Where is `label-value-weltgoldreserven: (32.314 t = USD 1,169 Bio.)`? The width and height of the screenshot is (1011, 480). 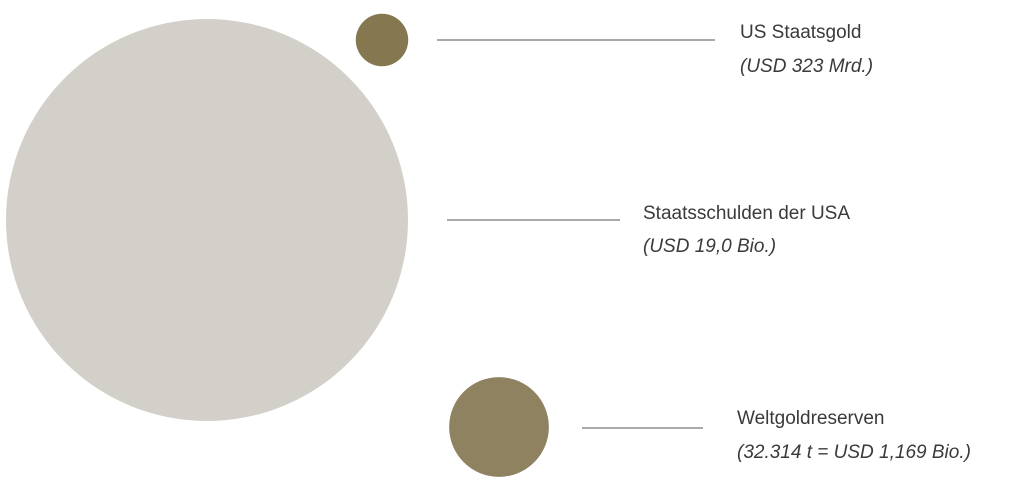
label-value-weltgoldreserven: (32.314 t = USD 1,169 Bio.) is located at coordinates (854, 452).